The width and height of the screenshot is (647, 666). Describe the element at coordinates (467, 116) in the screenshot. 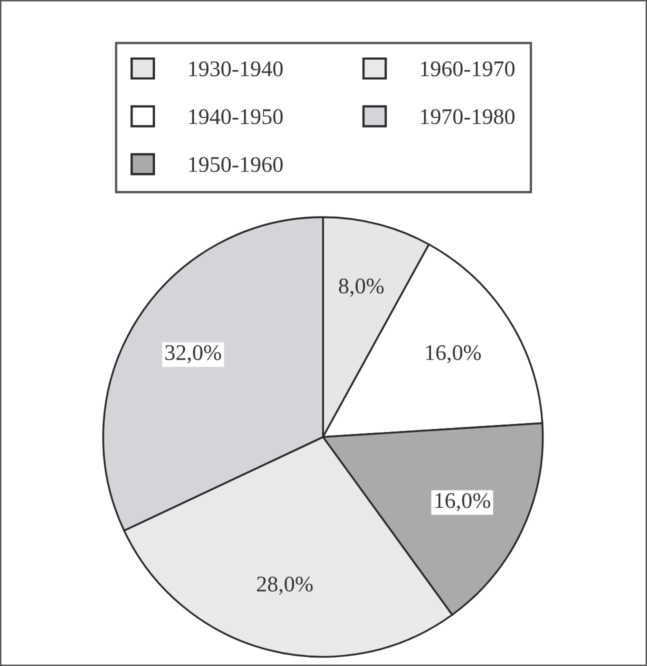

I see `legend-label: 1970-1980` at that location.